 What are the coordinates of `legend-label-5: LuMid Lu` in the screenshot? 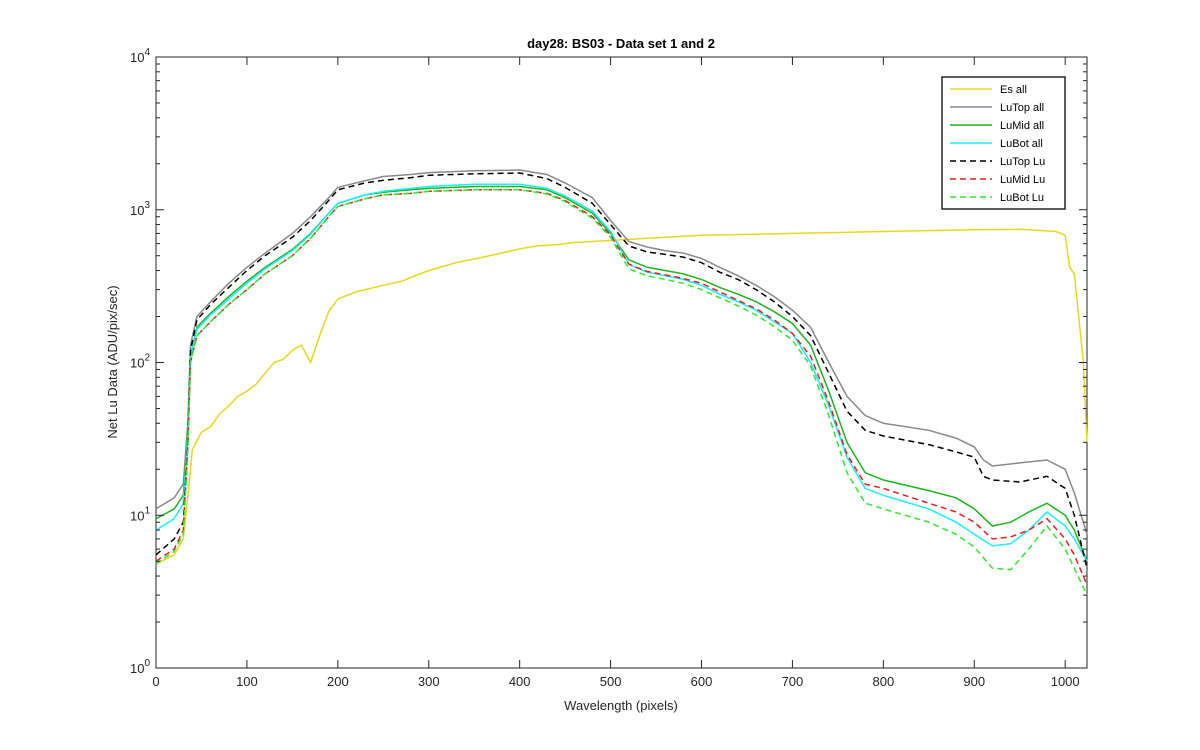 It's located at (1022, 180).